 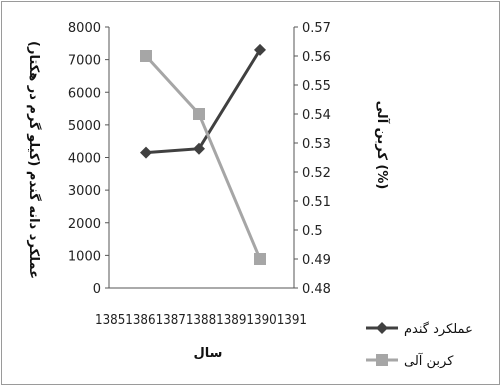 I want to click on x-axis-label: سال, so click(x=208, y=353).